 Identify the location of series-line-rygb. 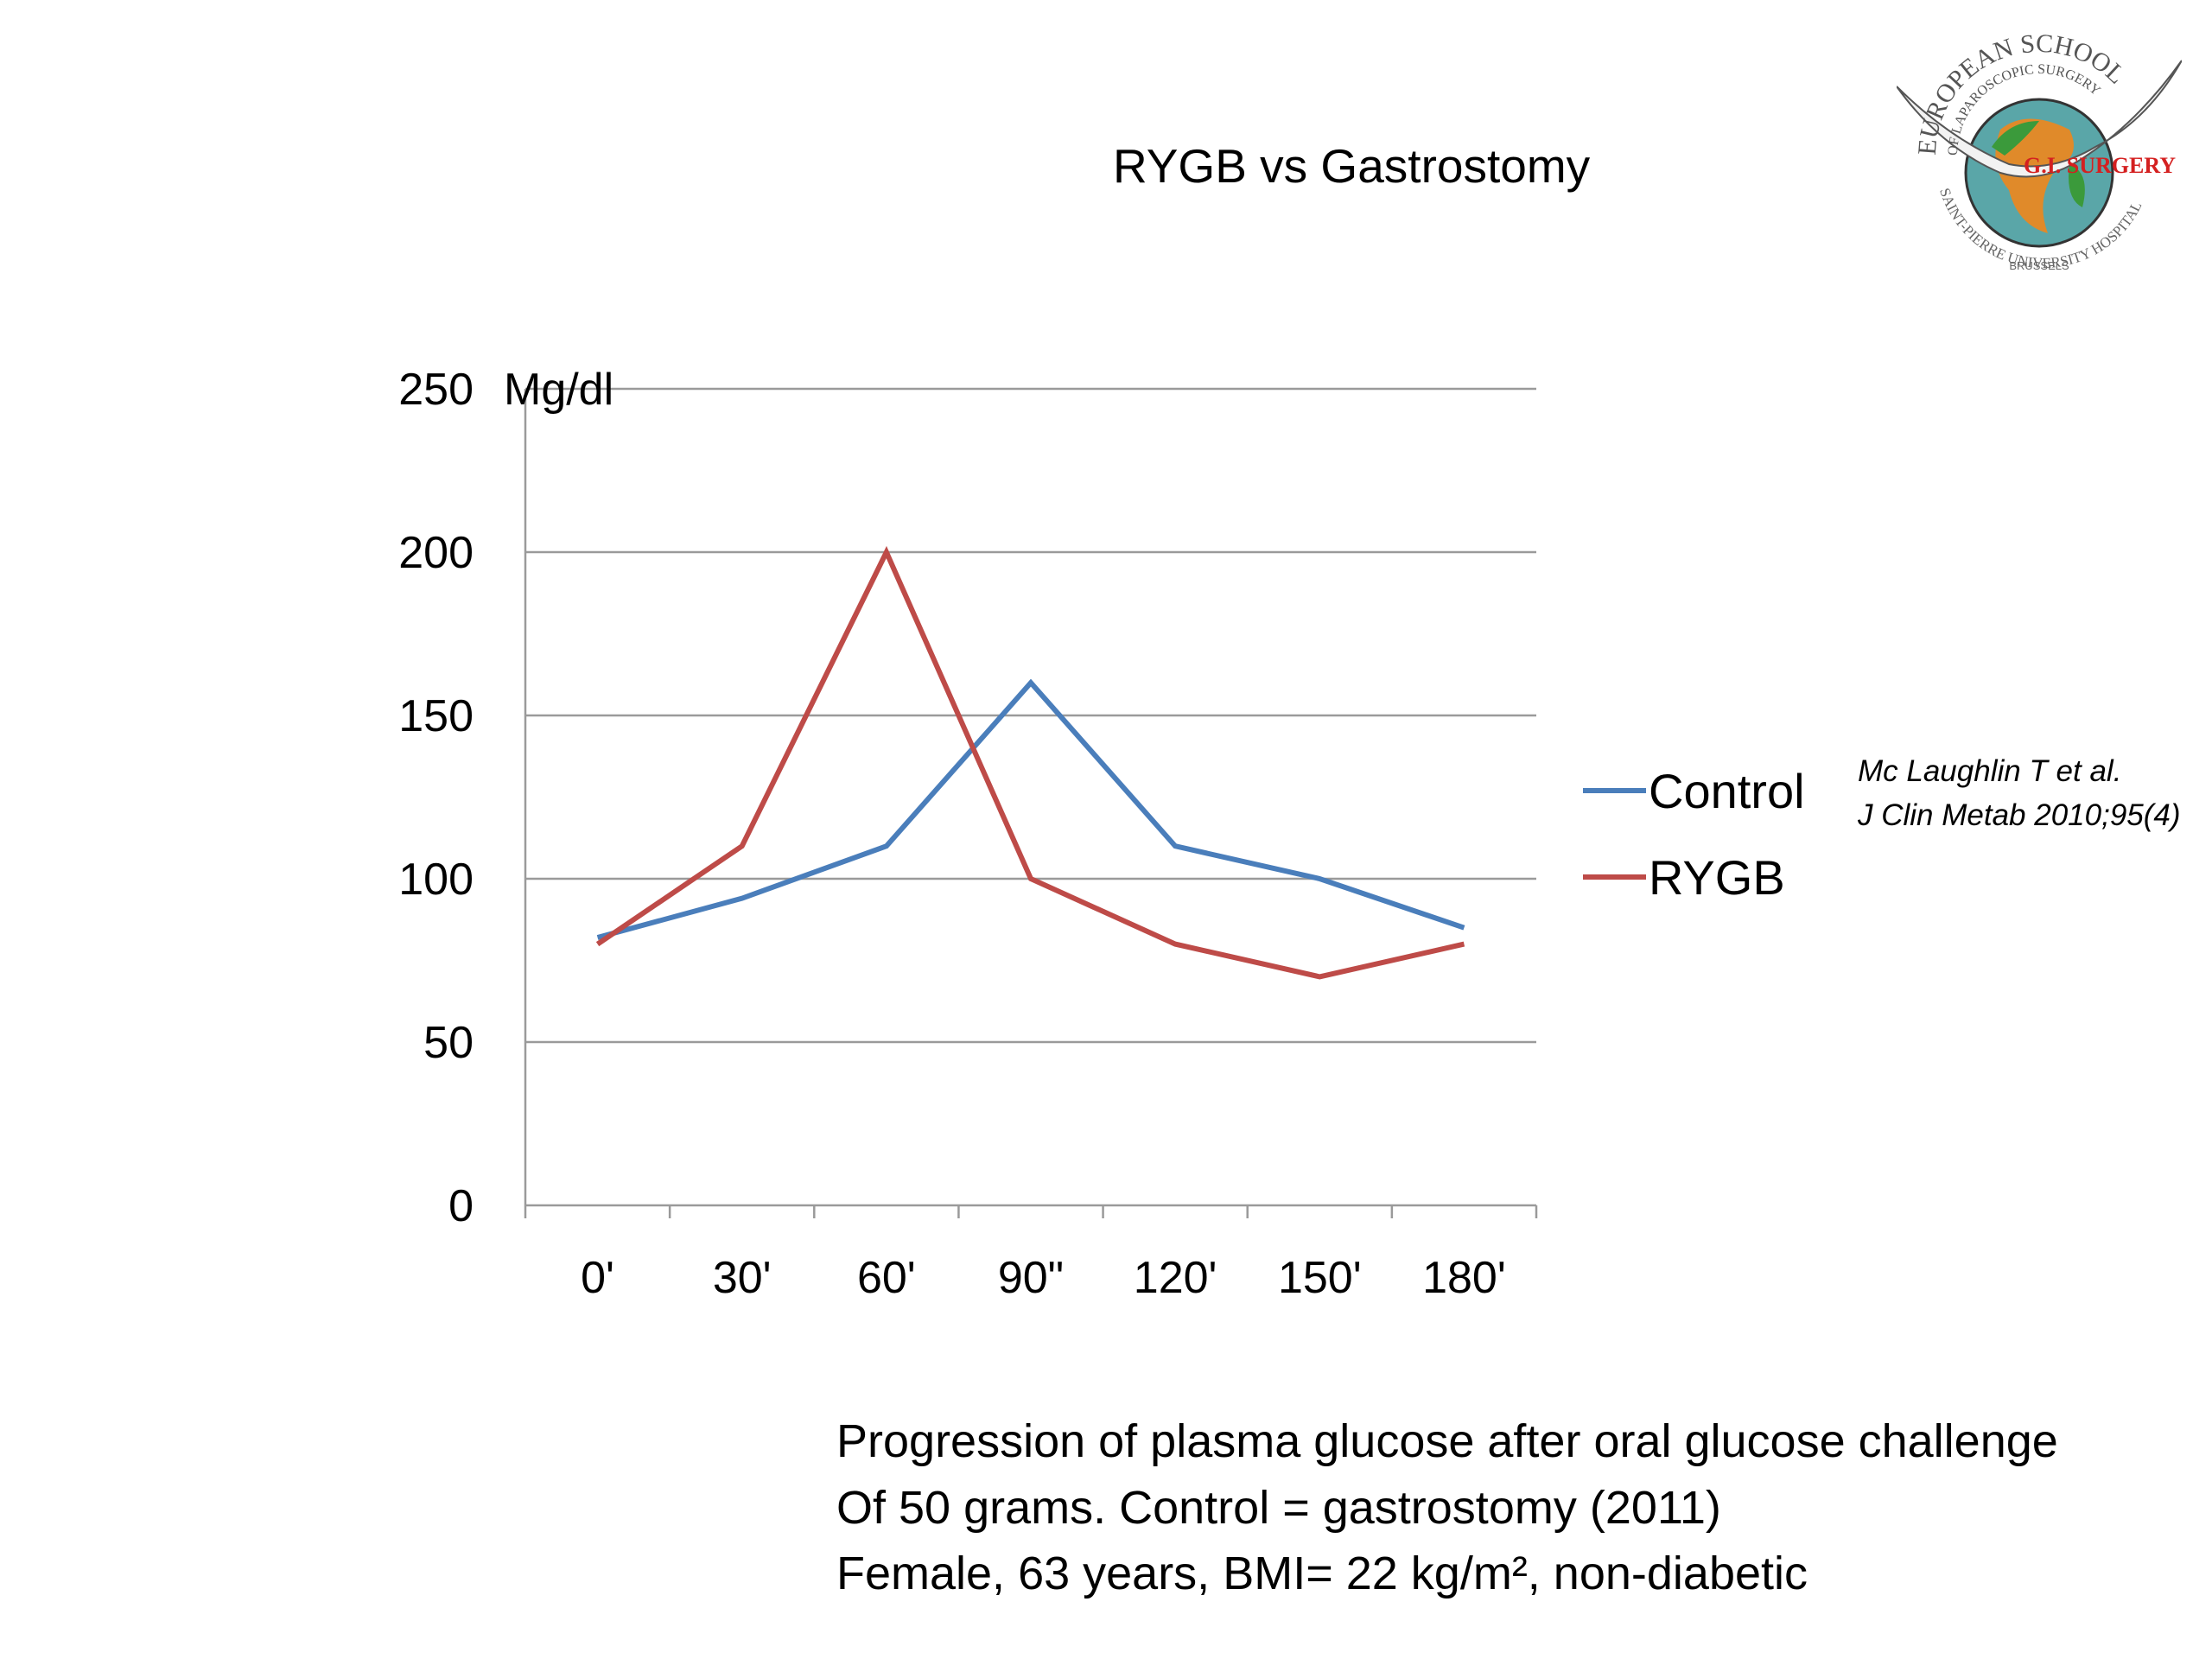
(1030, 762).